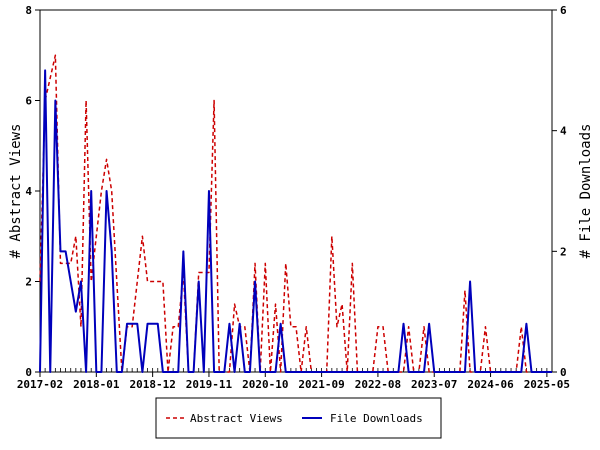 The width and height of the screenshot is (600, 450). Describe the element at coordinates (490, 384) in the screenshot. I see `x-tick-label: 2024-06` at that location.